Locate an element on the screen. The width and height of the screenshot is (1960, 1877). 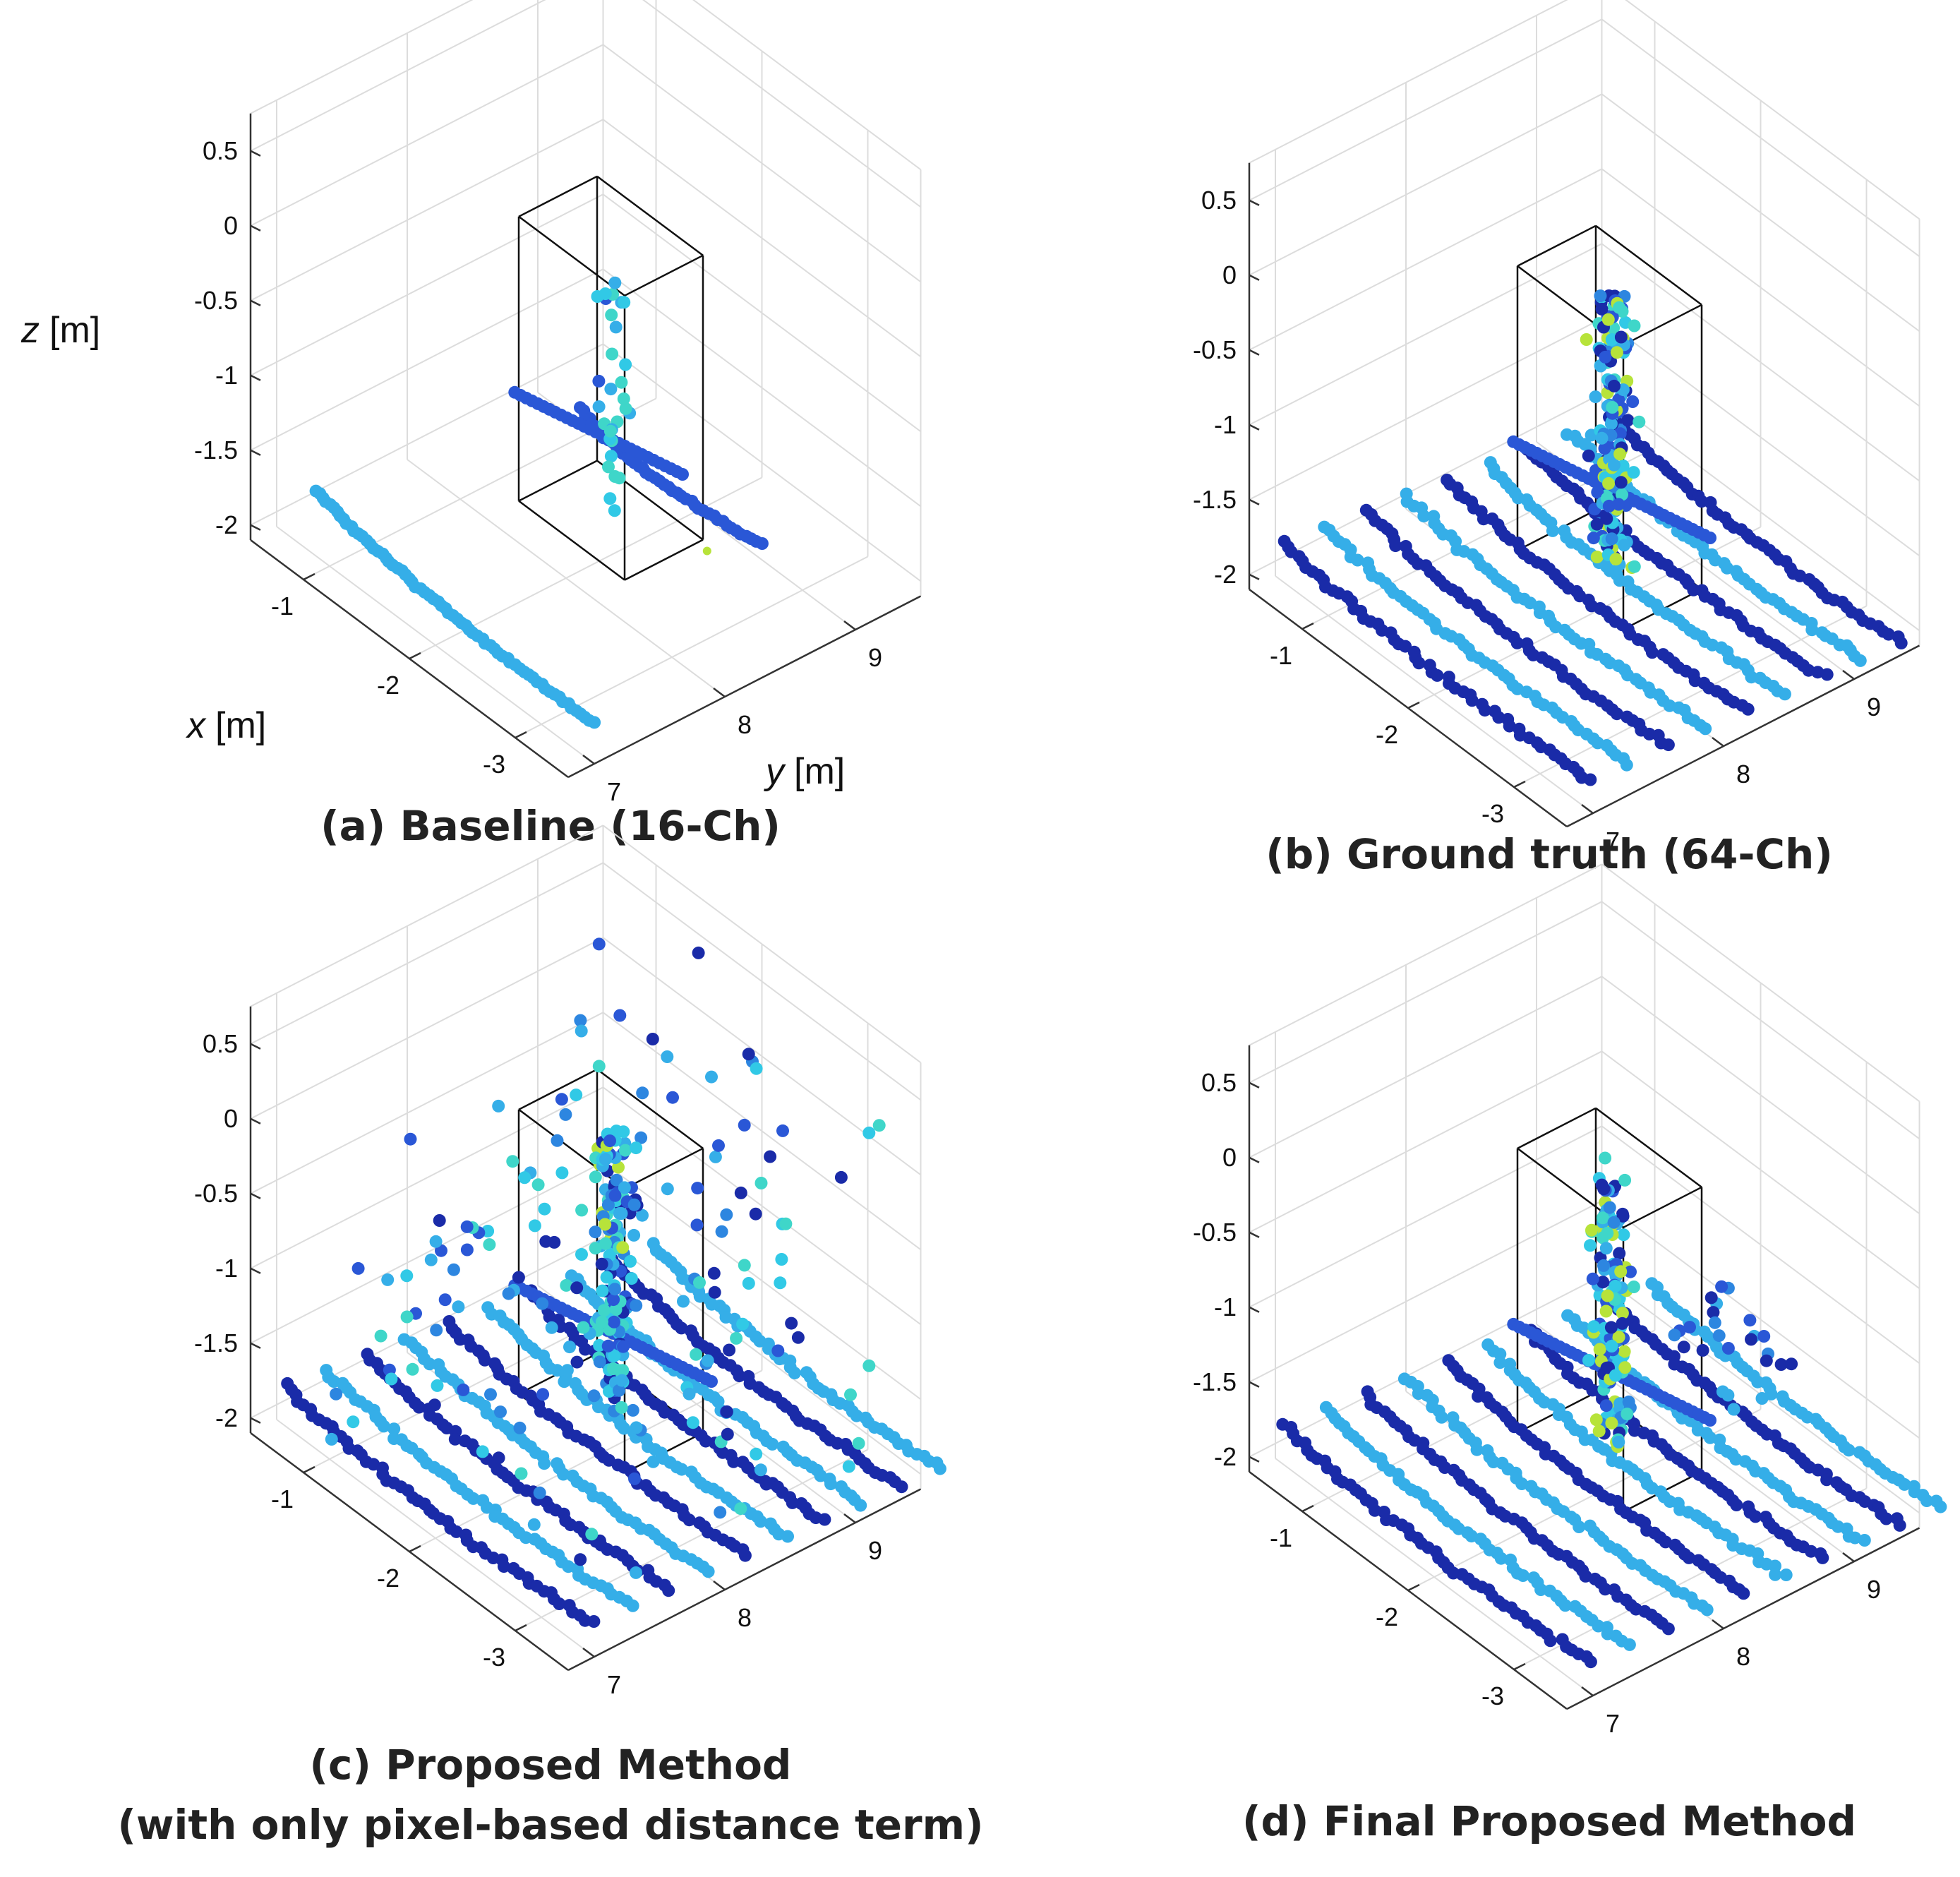
panel-caption: (c) Proposed Method is located at coordinates (551, 1765).